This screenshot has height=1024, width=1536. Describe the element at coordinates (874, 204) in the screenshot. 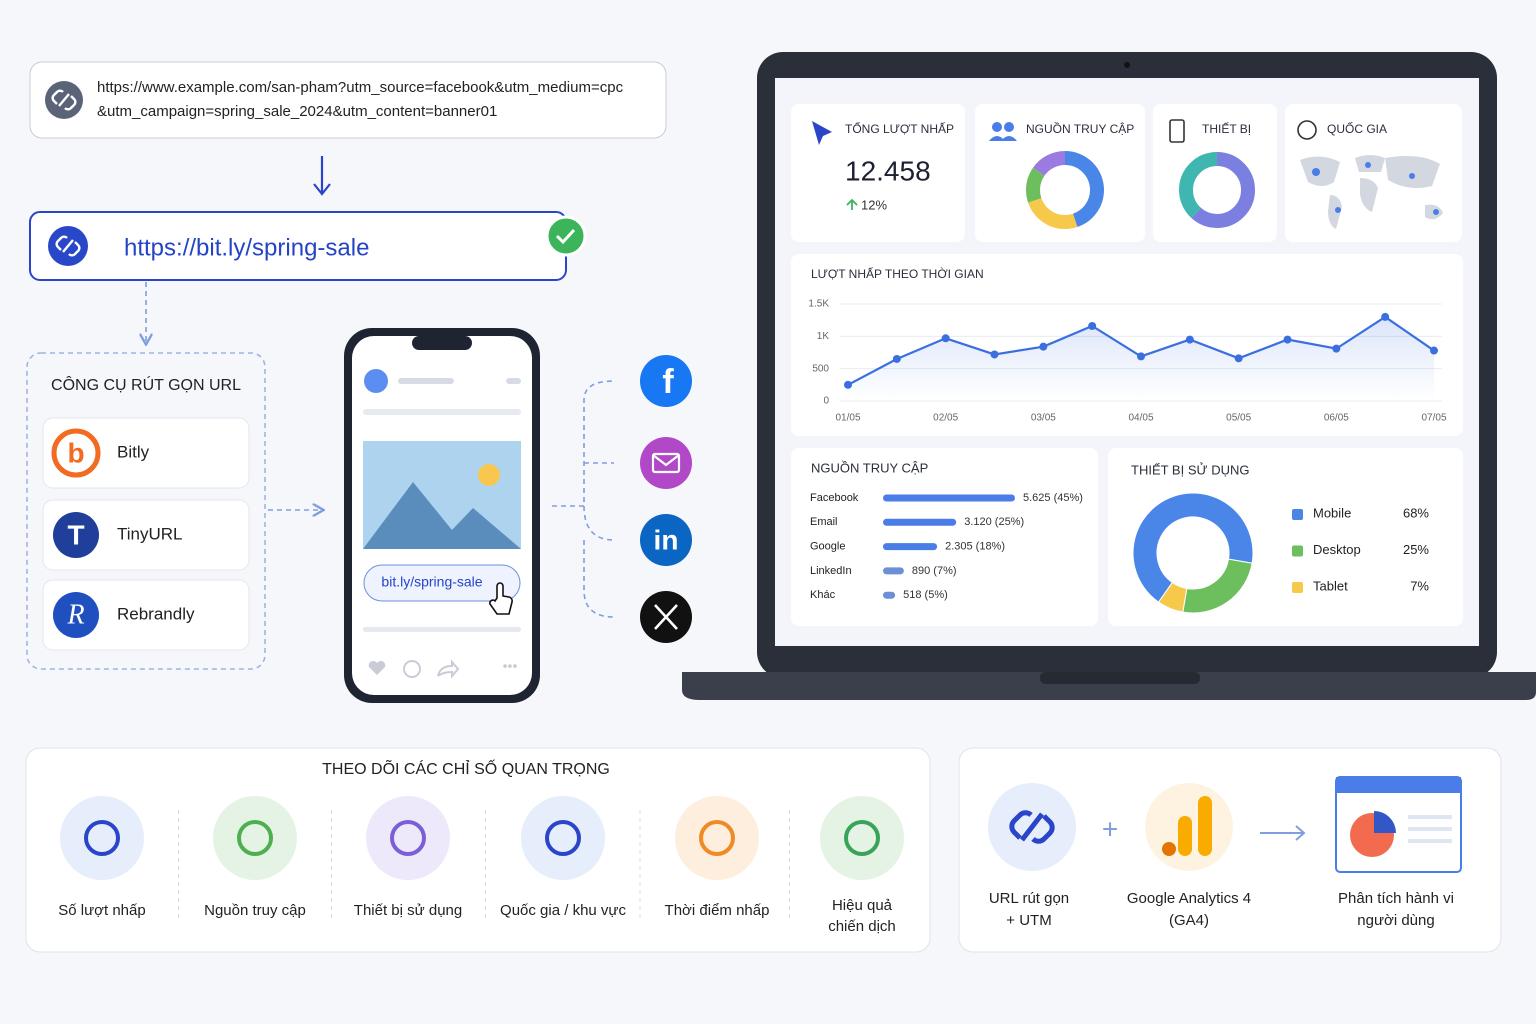

I see `change: 12%` at that location.